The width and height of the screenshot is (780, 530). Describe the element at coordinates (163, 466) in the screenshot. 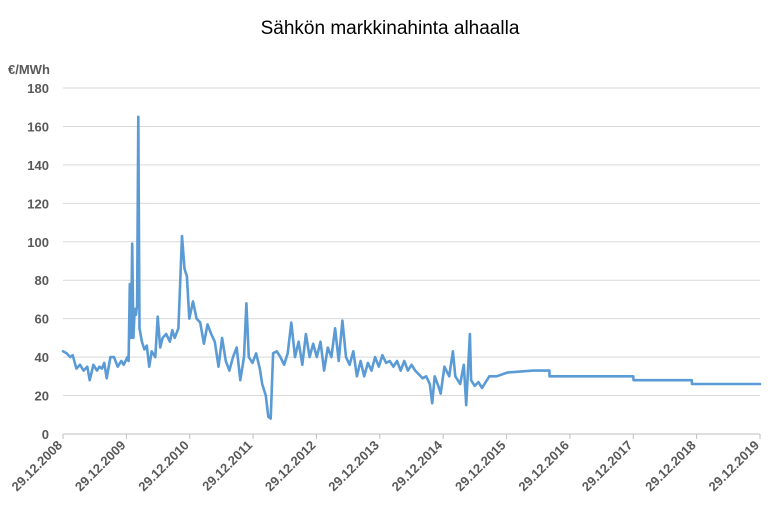

I see `x-tick-label: 29.12.2010` at that location.